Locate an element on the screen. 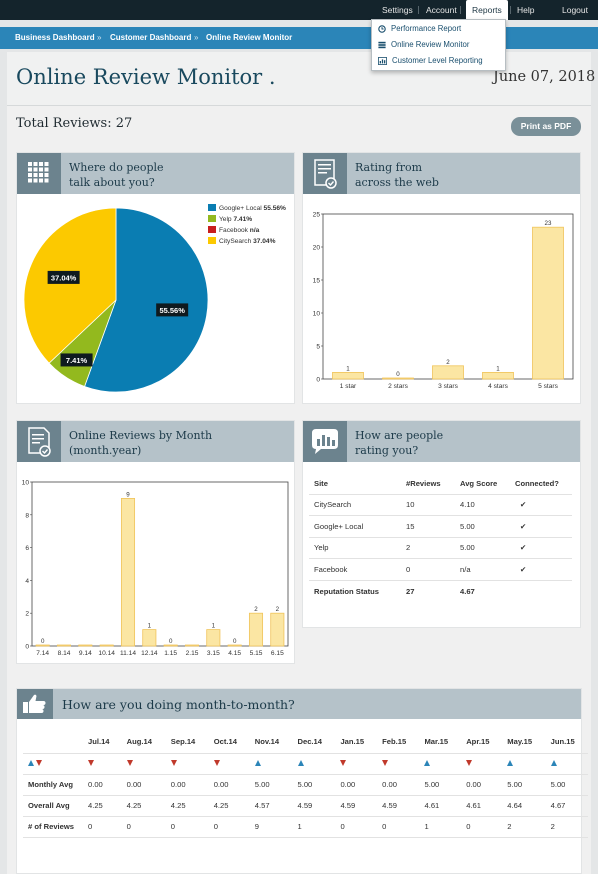  top-navigation: Settings Account Reports Help Logout is located at coordinates (299, 10).